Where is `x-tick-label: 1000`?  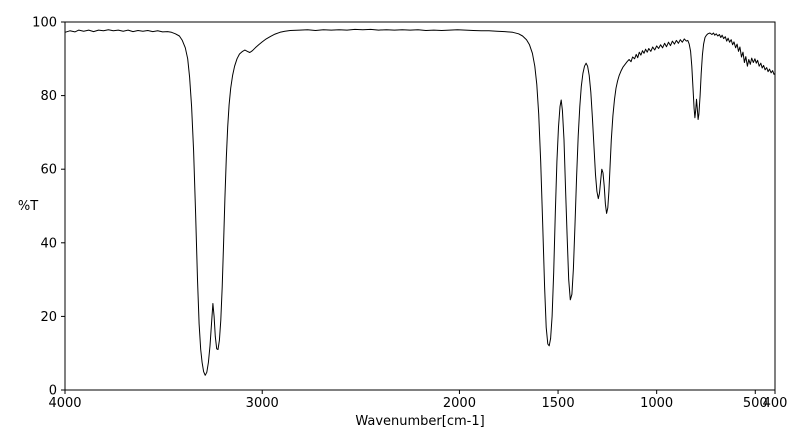
x-tick-label: 1000 is located at coordinates (656, 403).